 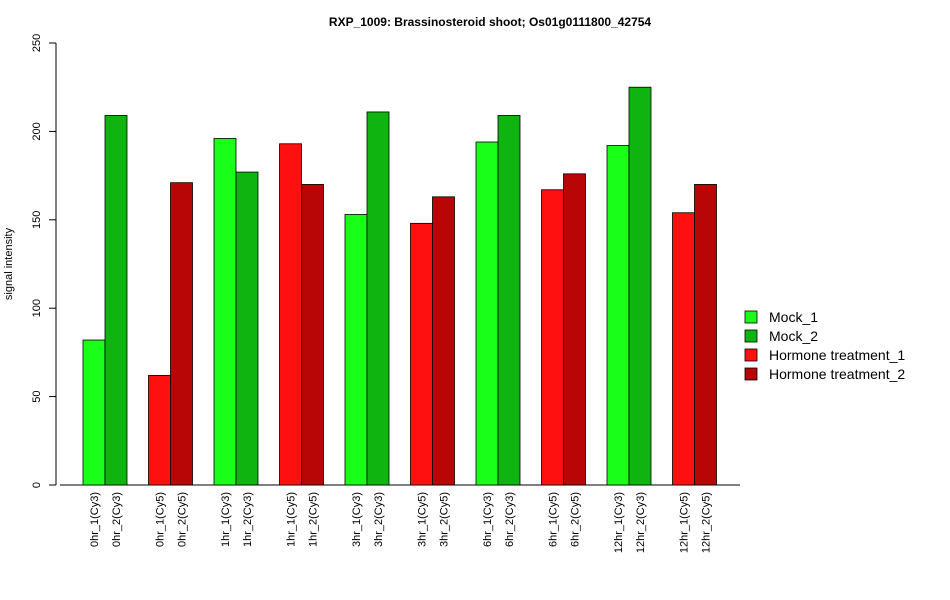 What do you see at coordinates (226, 519) in the screenshot?
I see `x-tick-label: 1hr_1(Cy3)` at bounding box center [226, 519].